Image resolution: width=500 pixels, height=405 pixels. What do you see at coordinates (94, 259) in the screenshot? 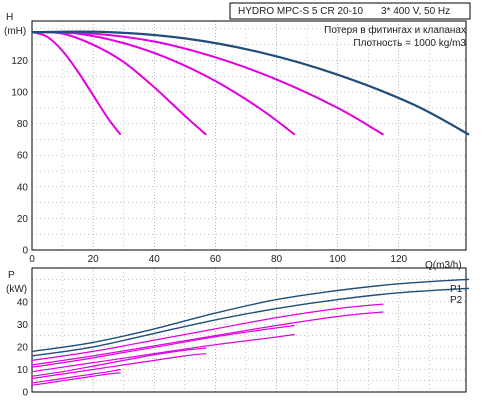
I see `flow-tick-label: 20` at bounding box center [94, 259].